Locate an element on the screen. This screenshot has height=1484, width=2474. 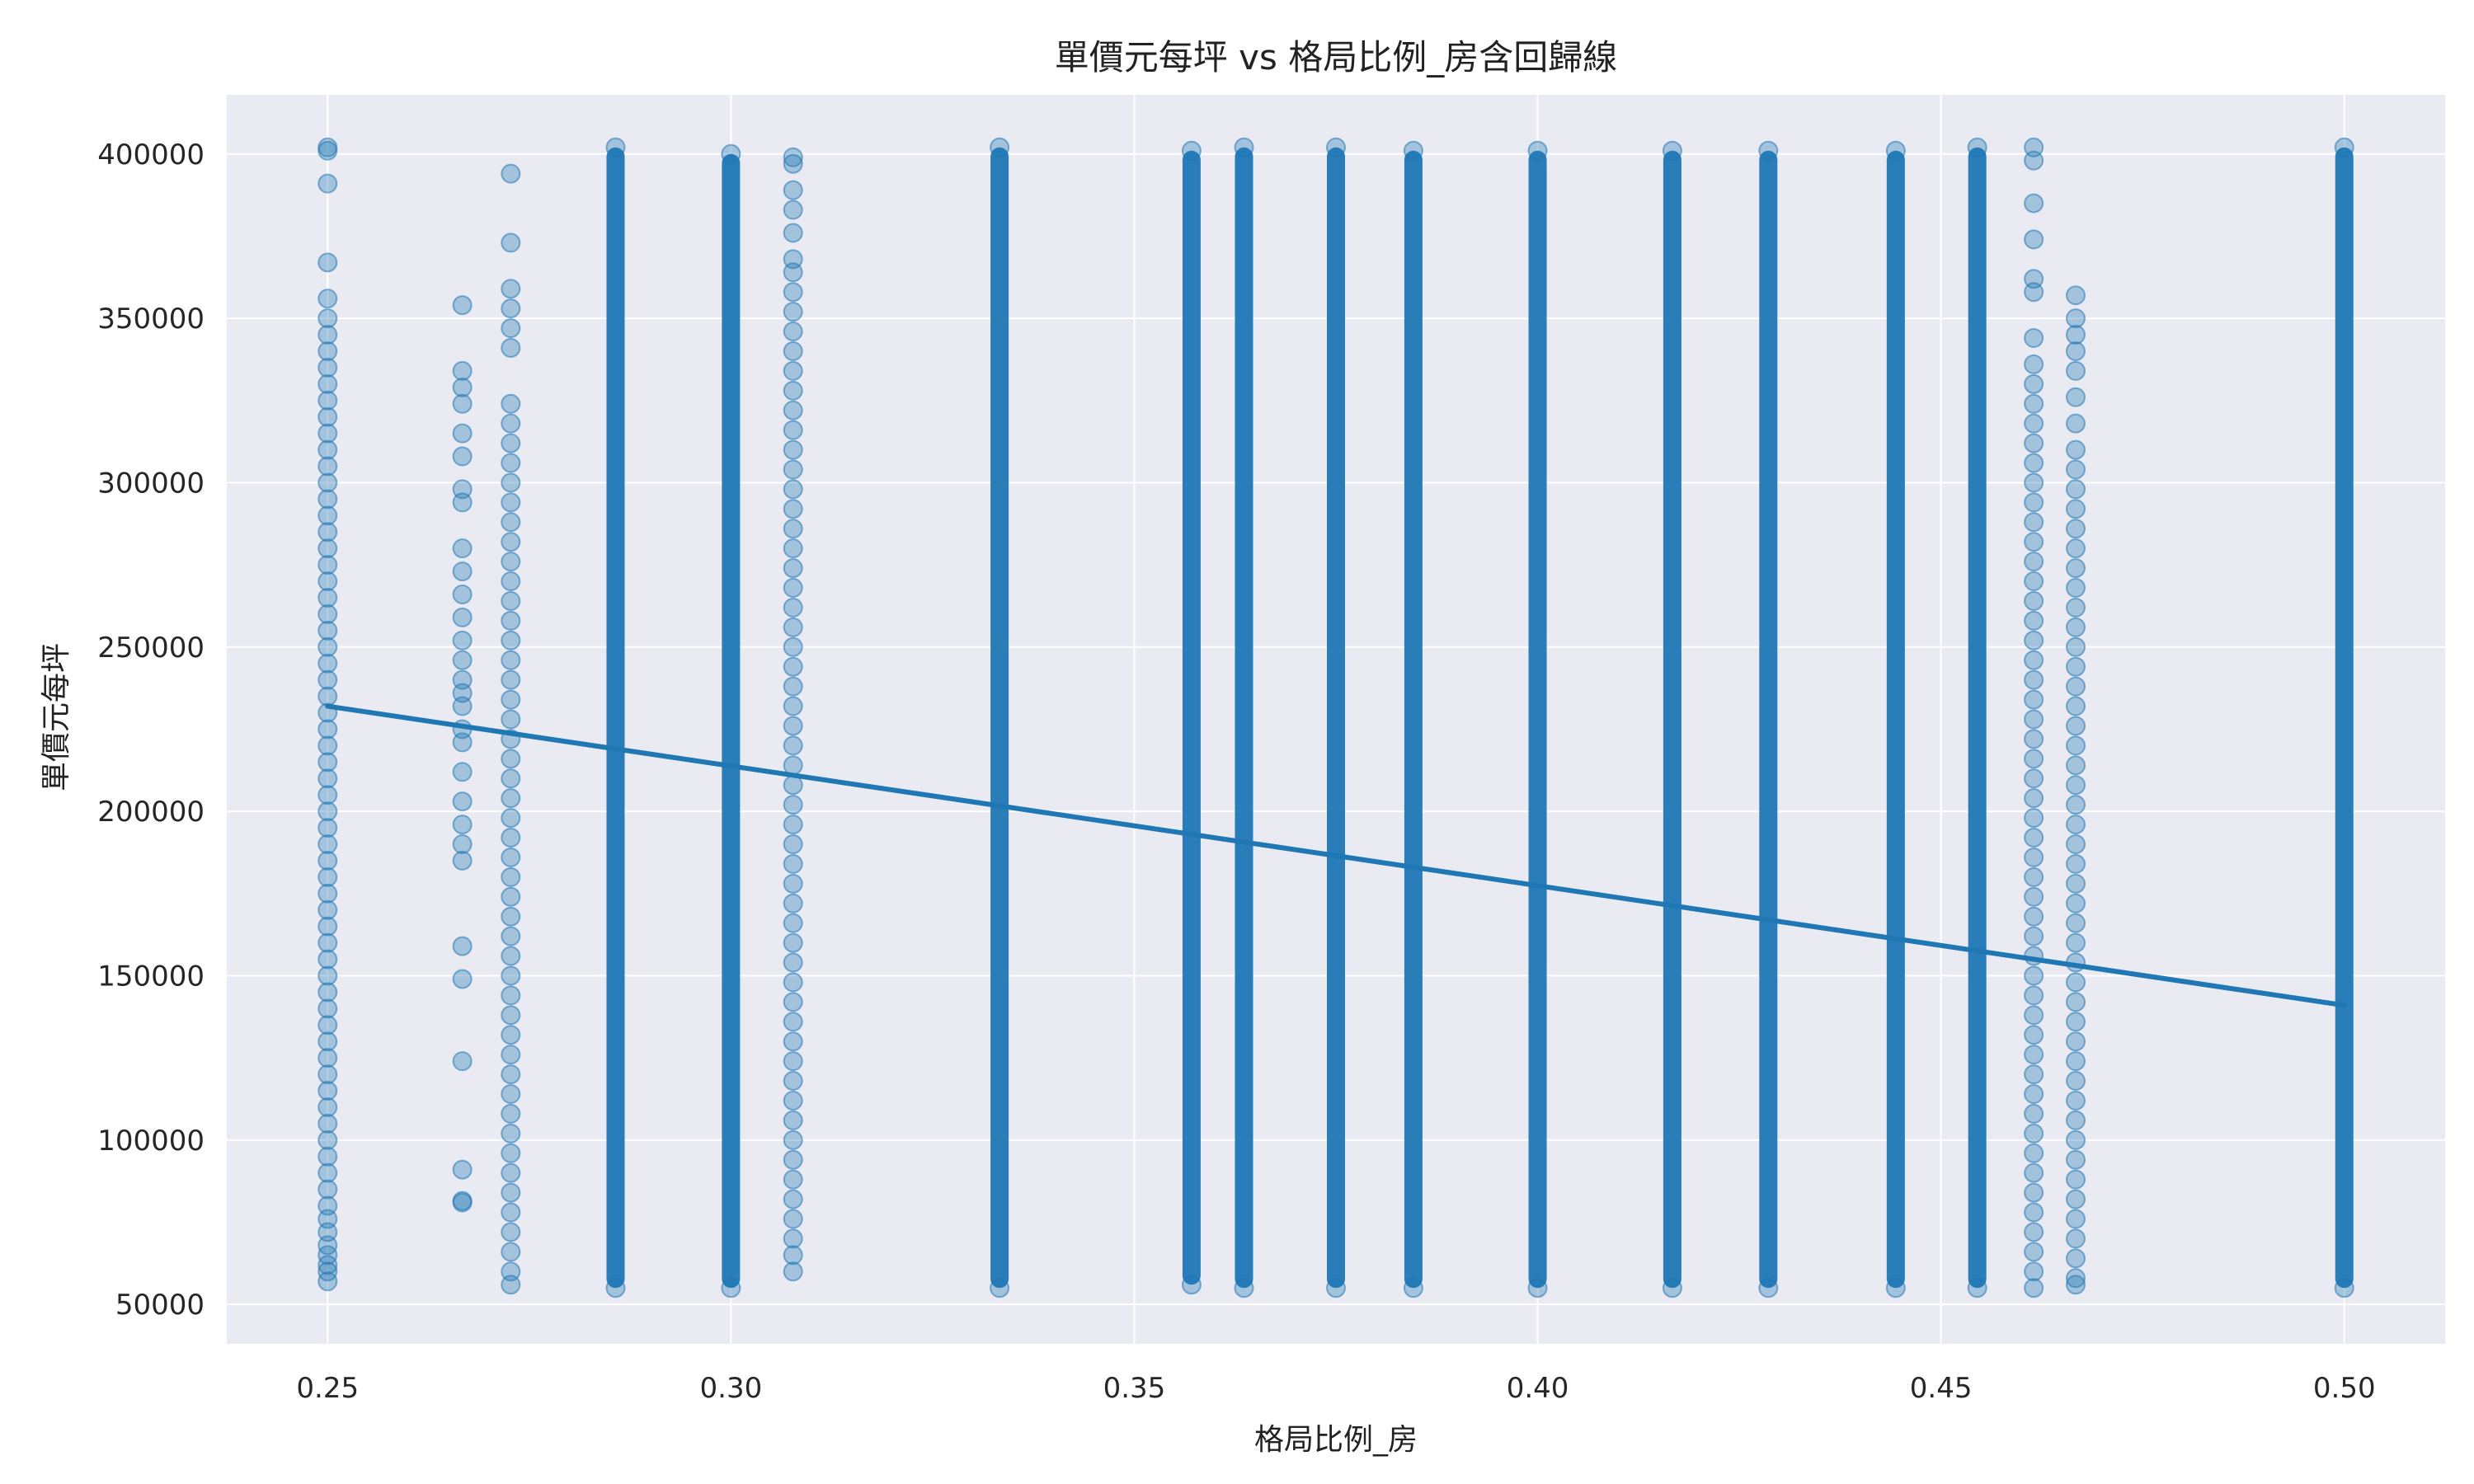
y-tick-label: 100000 is located at coordinates (151, 1141).